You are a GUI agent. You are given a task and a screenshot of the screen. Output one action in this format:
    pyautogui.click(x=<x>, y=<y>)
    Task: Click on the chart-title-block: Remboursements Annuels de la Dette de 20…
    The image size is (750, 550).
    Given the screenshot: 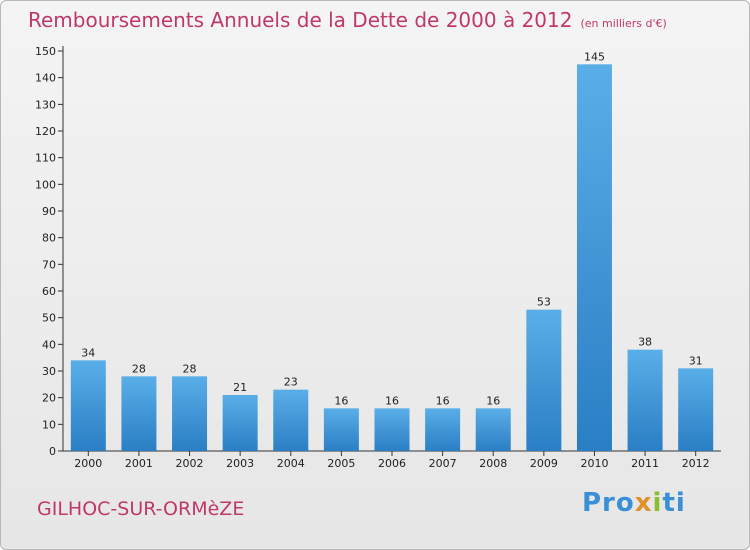 What is the action you would take?
    pyautogui.click(x=347, y=20)
    